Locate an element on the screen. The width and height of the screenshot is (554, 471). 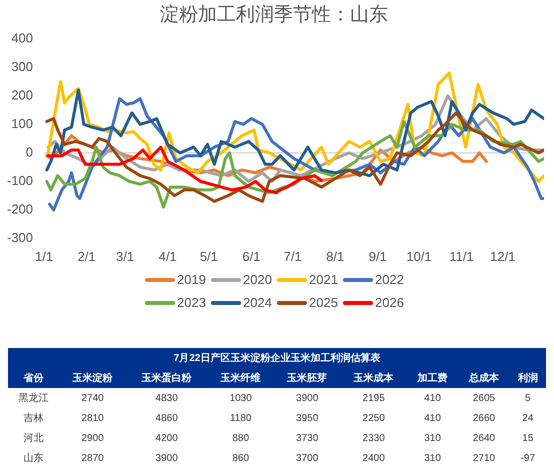
chart-title: 7月22日产区玉米淀粉企业玉米加工利润估算表 is located at coordinates (277, 358).